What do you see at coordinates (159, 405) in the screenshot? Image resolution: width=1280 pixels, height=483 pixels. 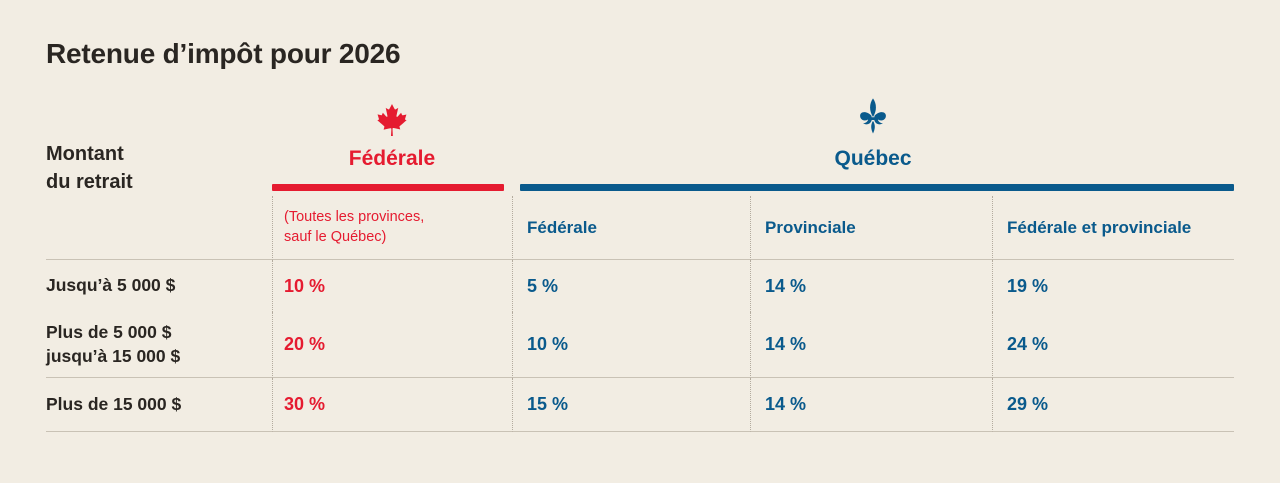 I see `row-label: Plus de 15 000 $` at bounding box center [159, 405].